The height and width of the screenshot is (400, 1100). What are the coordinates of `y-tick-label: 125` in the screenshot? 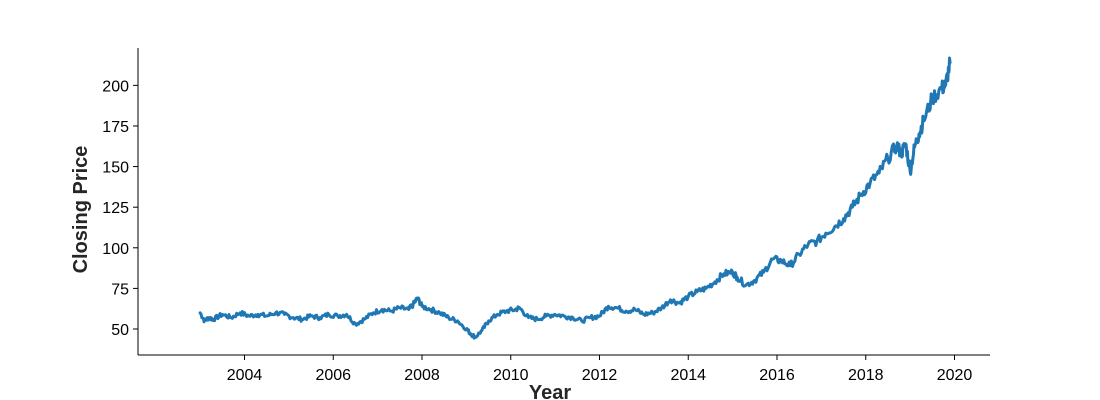 It's located at (115, 208).